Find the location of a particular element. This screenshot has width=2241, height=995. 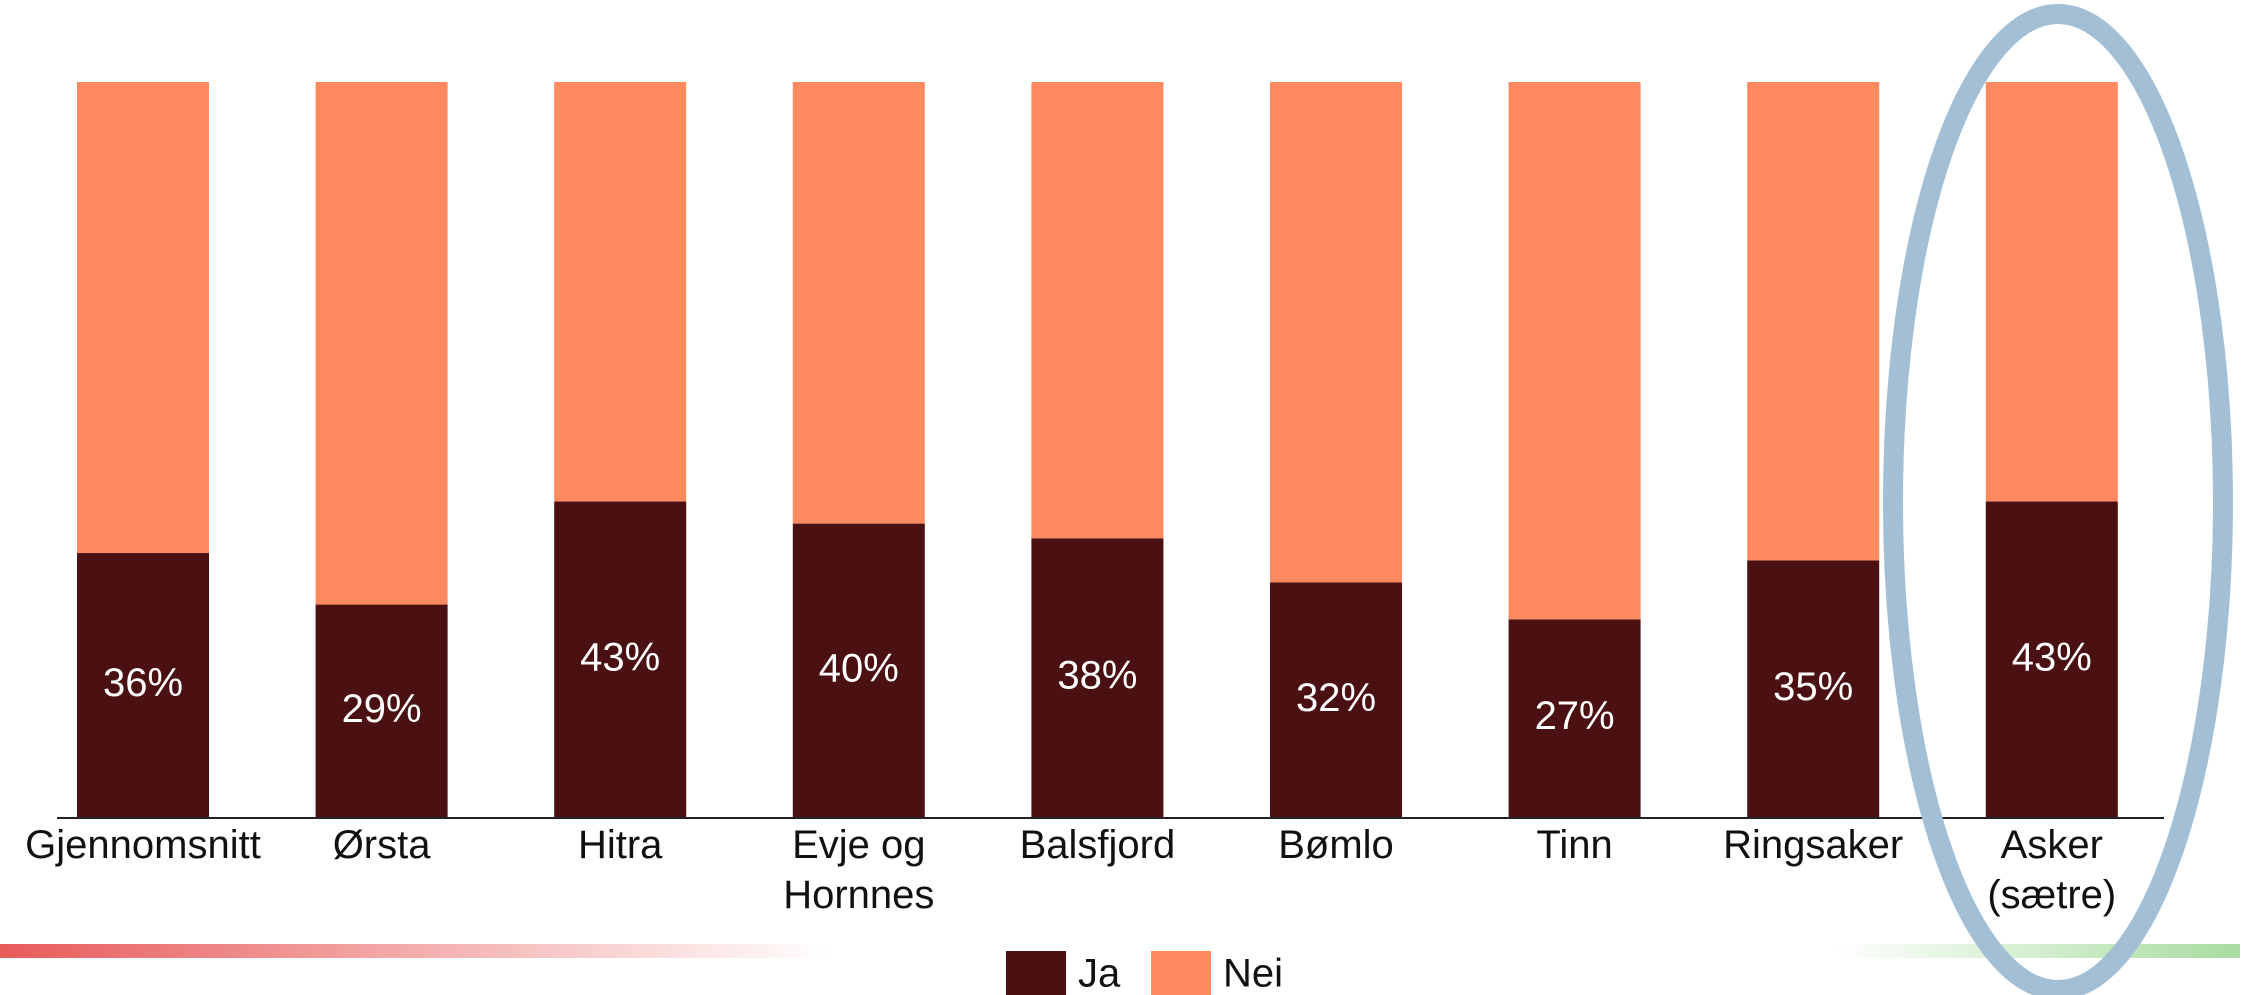

data-label: 35% is located at coordinates (1813, 687).